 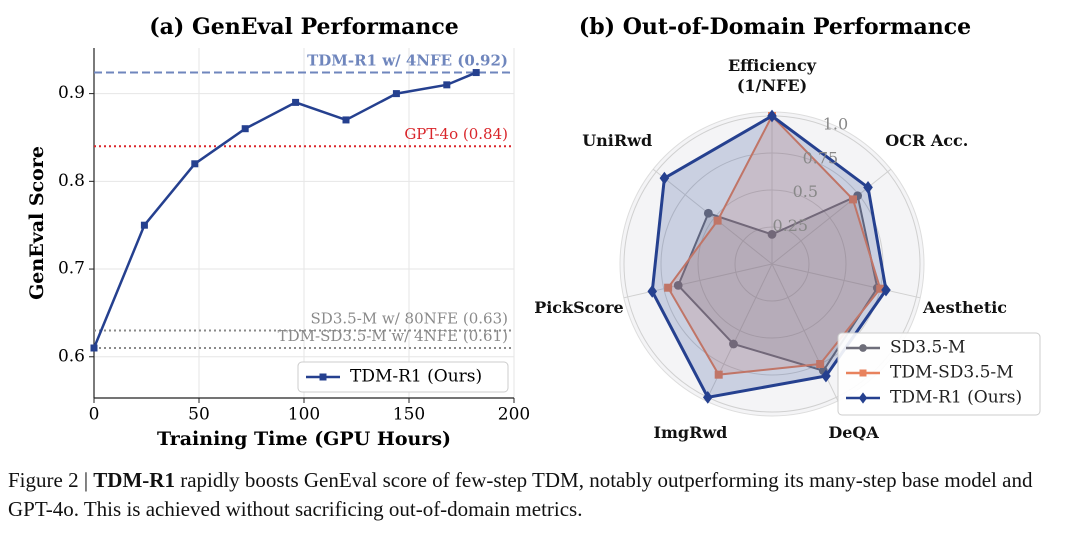 What do you see at coordinates (514, 415) in the screenshot?
I see `x-tick-label: 200` at bounding box center [514, 415].